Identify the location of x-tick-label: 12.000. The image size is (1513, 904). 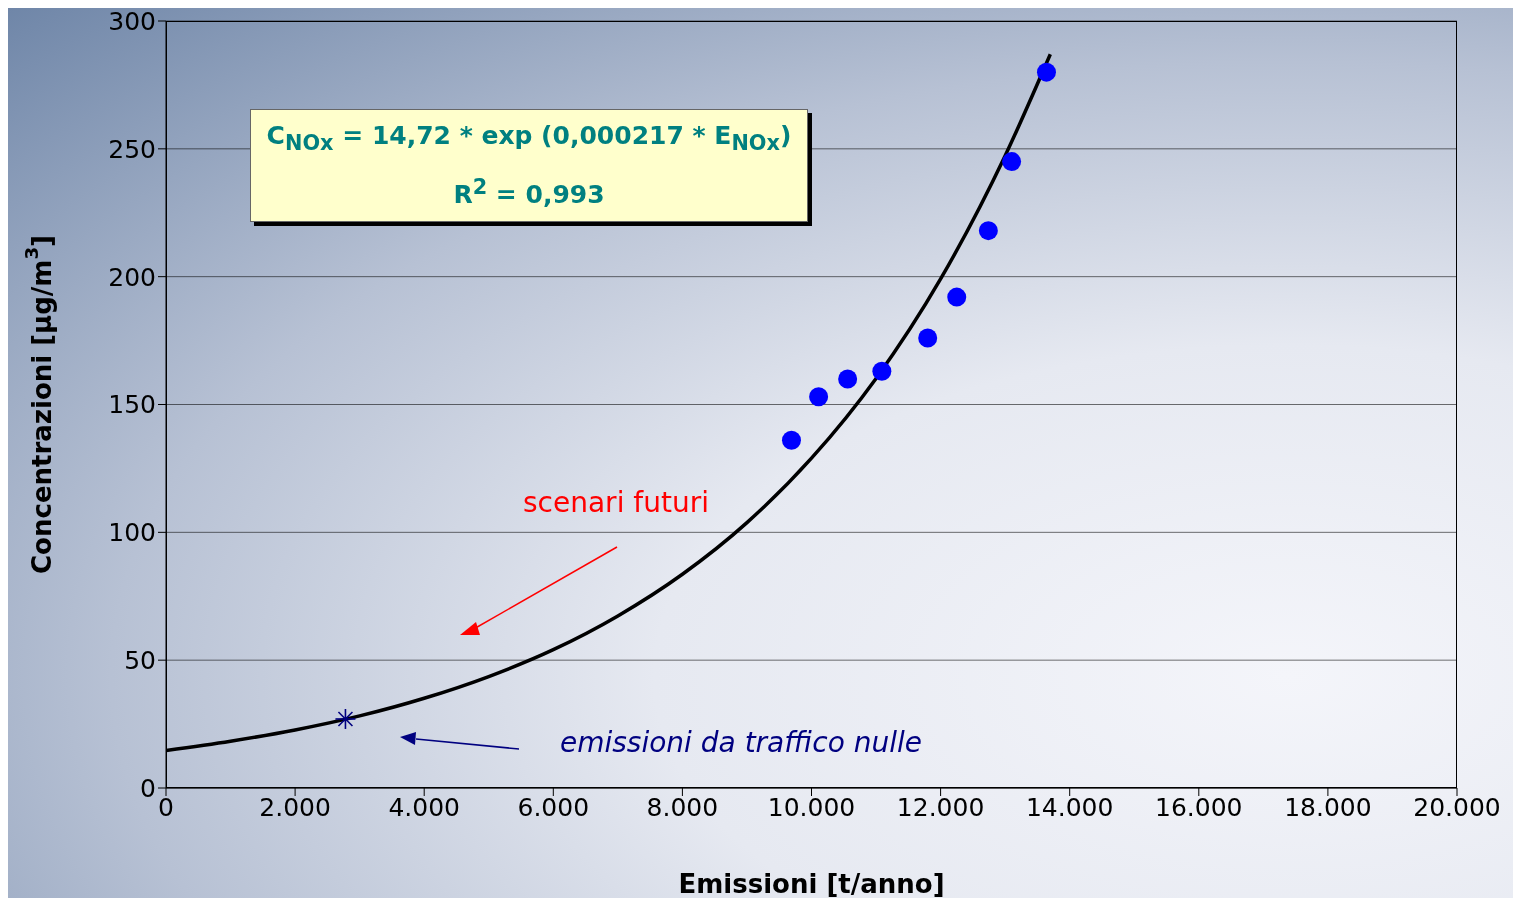
(940, 807).